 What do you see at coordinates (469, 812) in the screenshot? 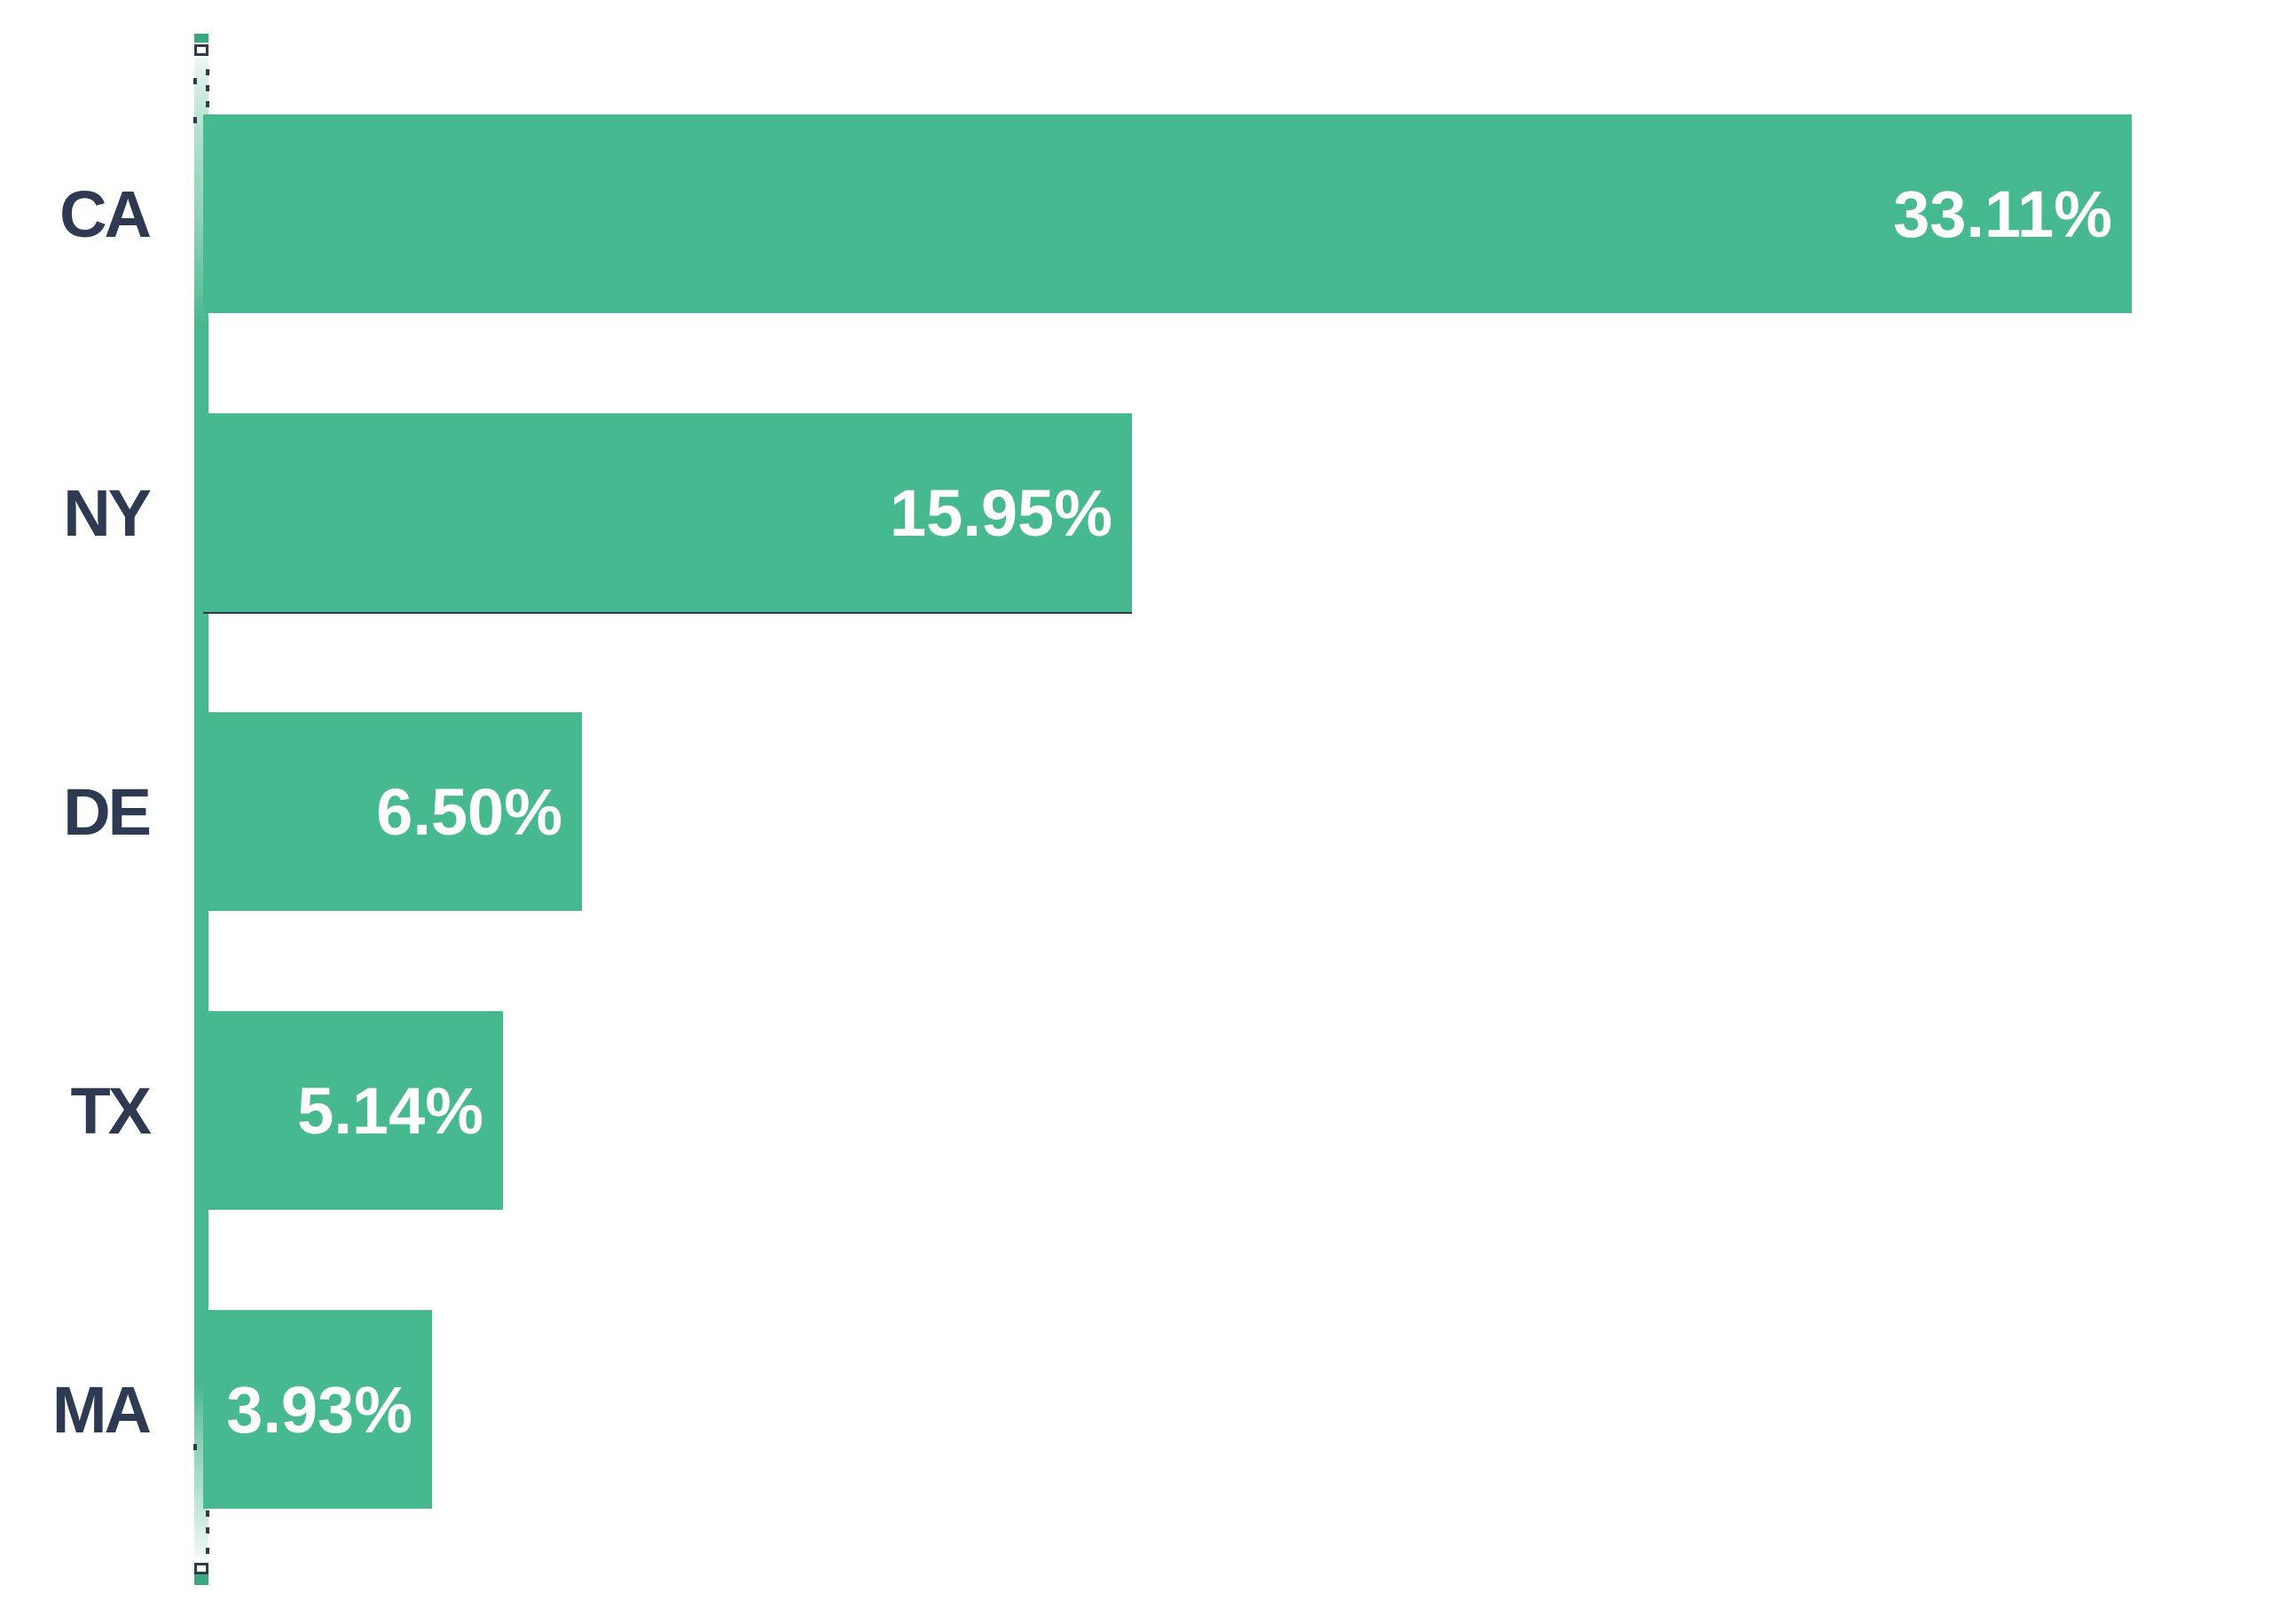
I see `value-label-de: 6.50%` at bounding box center [469, 812].